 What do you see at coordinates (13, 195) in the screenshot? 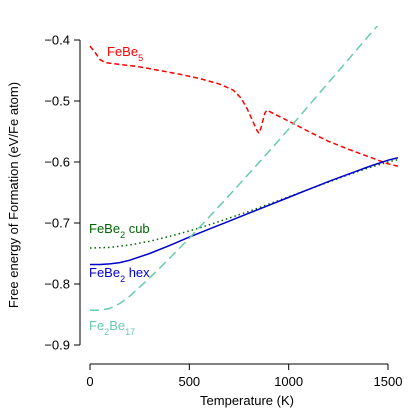
I see `y-axis-label: Free energy of Formation (eV/Fe atom)` at bounding box center [13, 195].